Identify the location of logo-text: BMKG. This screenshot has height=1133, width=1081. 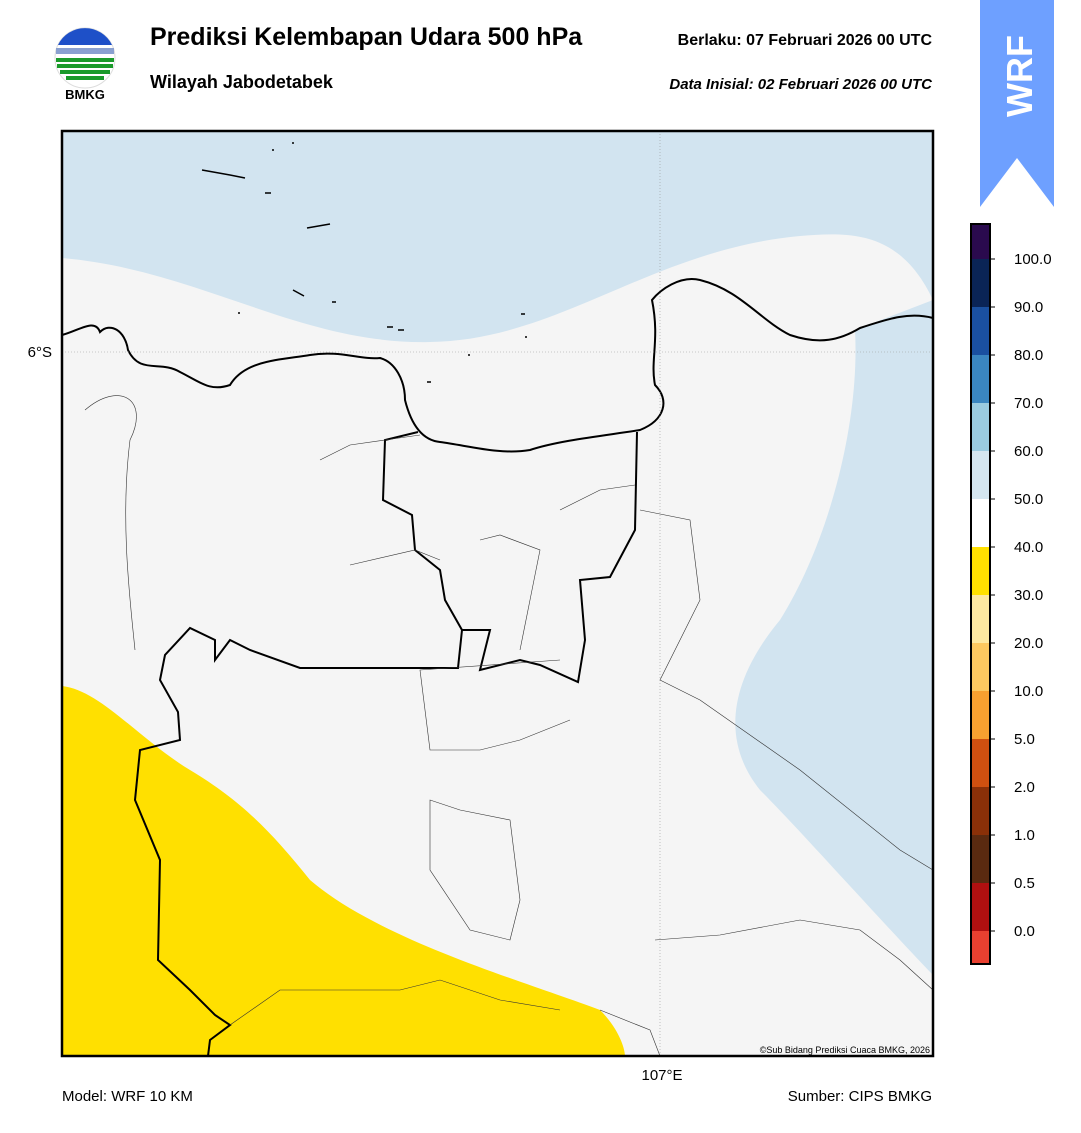
(85, 94).